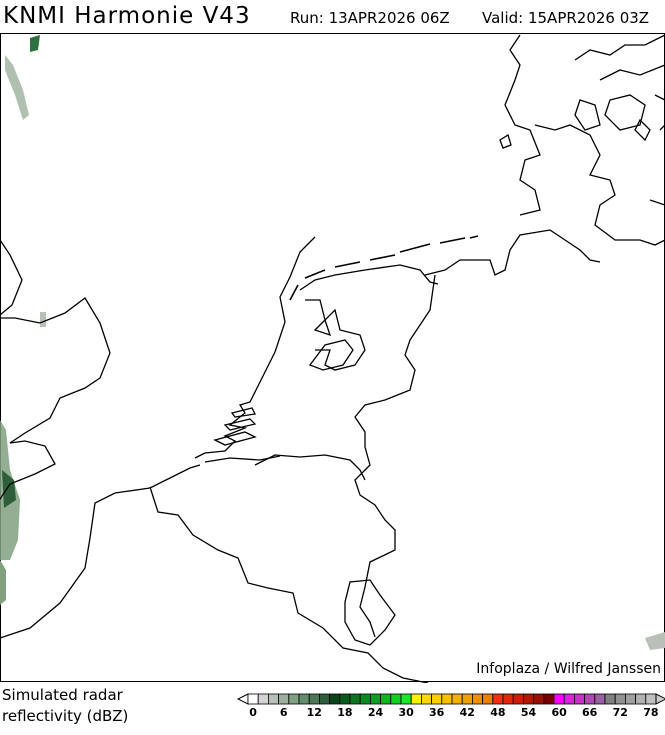  What do you see at coordinates (62, 695) in the screenshot?
I see `legend-label-line1: Simulated radar` at bounding box center [62, 695].